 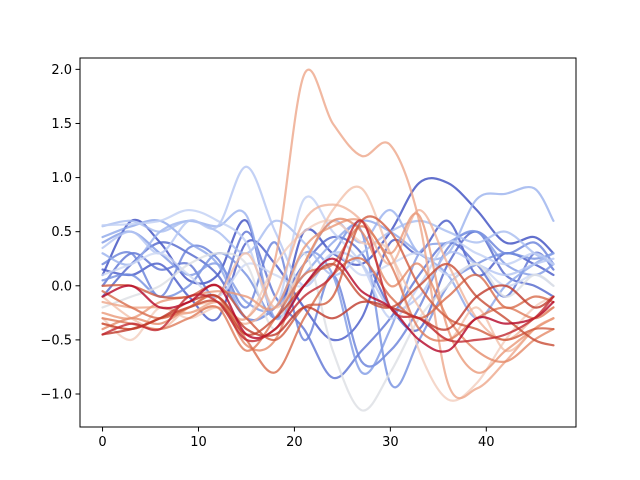 I want to click on y-tick-label: 0.5, so click(x=61, y=232).